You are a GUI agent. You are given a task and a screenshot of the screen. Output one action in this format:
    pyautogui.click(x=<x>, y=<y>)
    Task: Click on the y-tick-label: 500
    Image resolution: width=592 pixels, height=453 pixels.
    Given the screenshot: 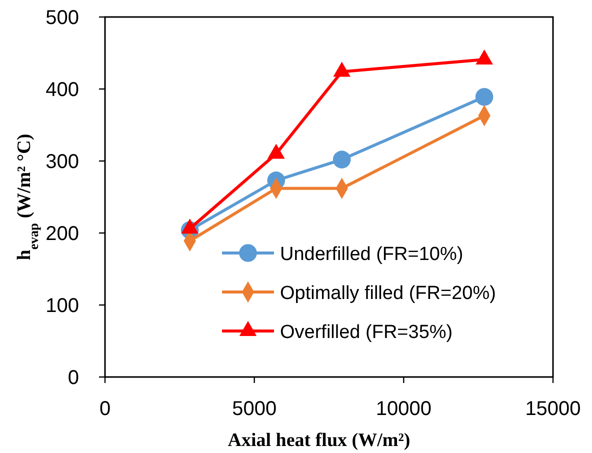 What is the action you would take?
    pyautogui.click(x=62, y=18)
    